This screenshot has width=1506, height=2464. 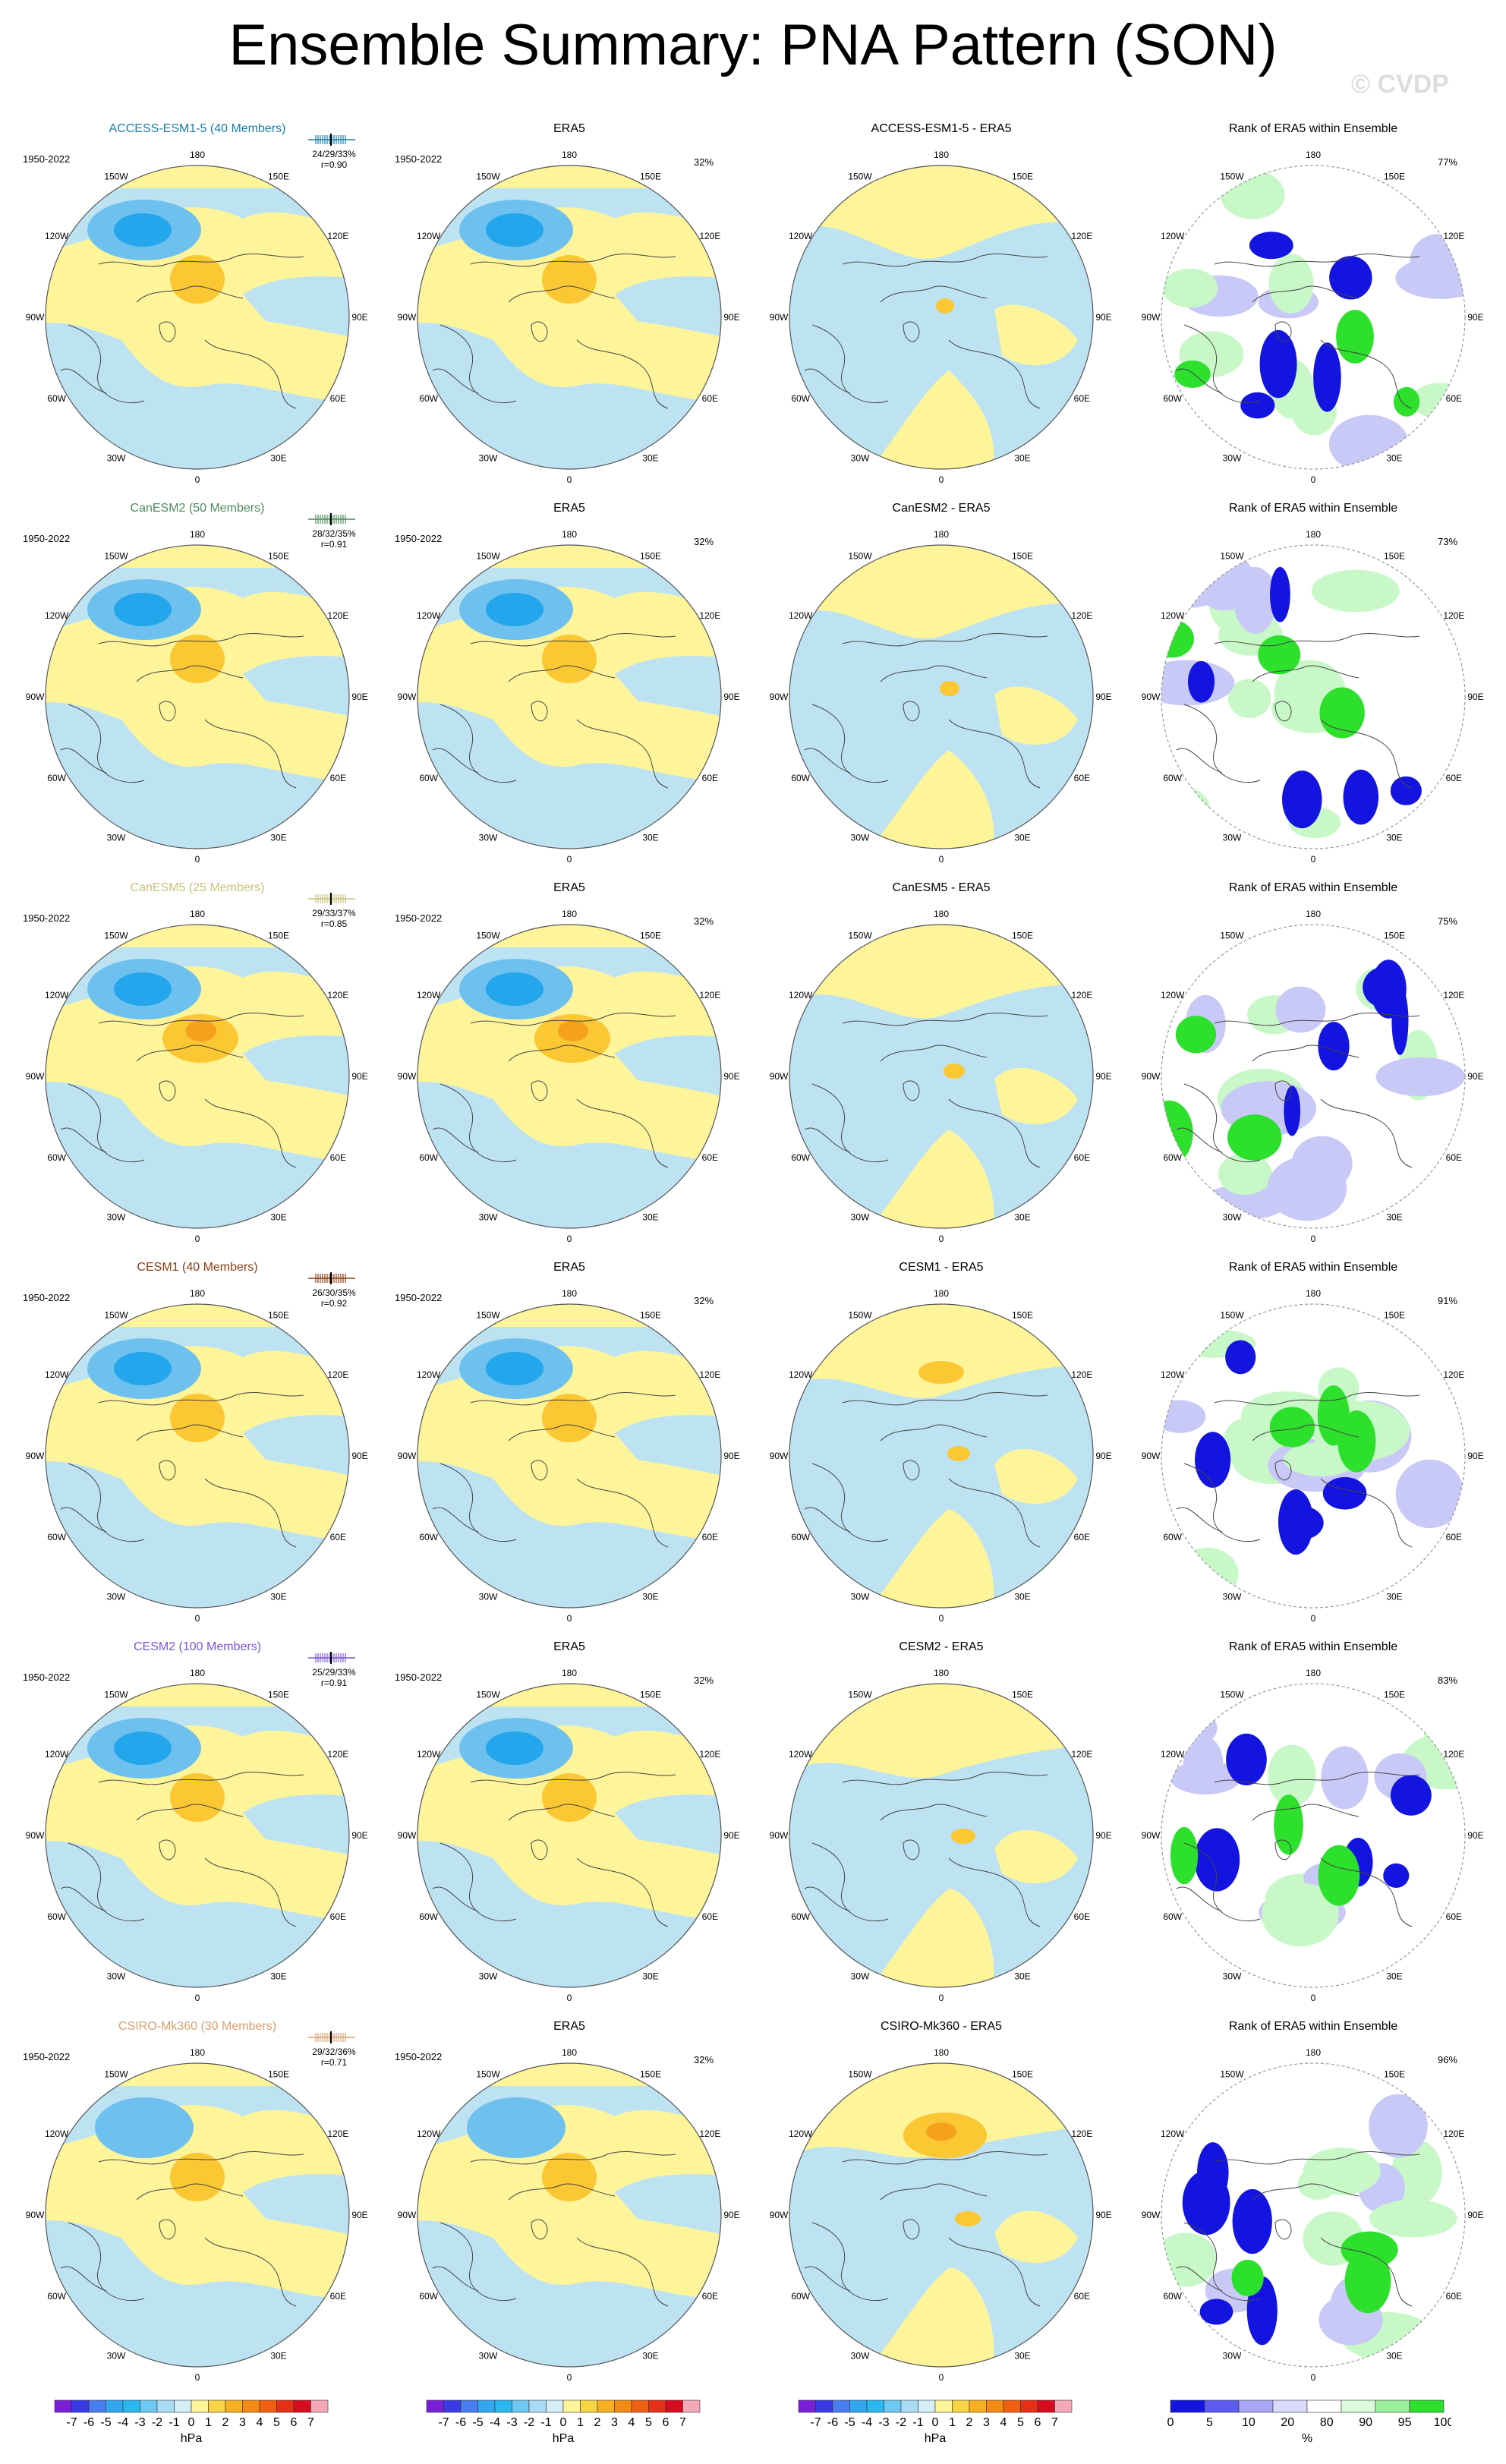 What do you see at coordinates (47, 1678) in the screenshot?
I see `period-label: 1950-2022` at bounding box center [47, 1678].